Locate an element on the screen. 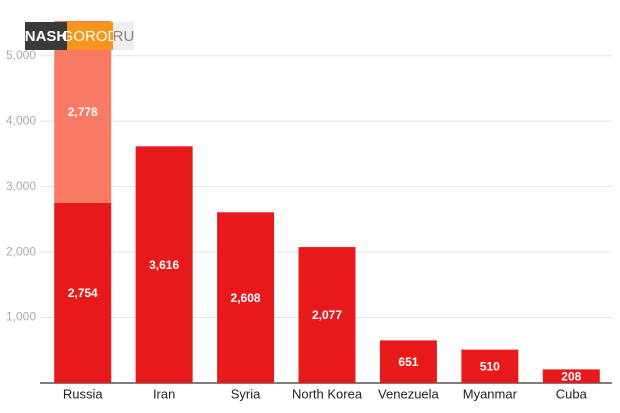 The height and width of the screenshot is (413, 620). value-label: 651 is located at coordinates (408, 362).